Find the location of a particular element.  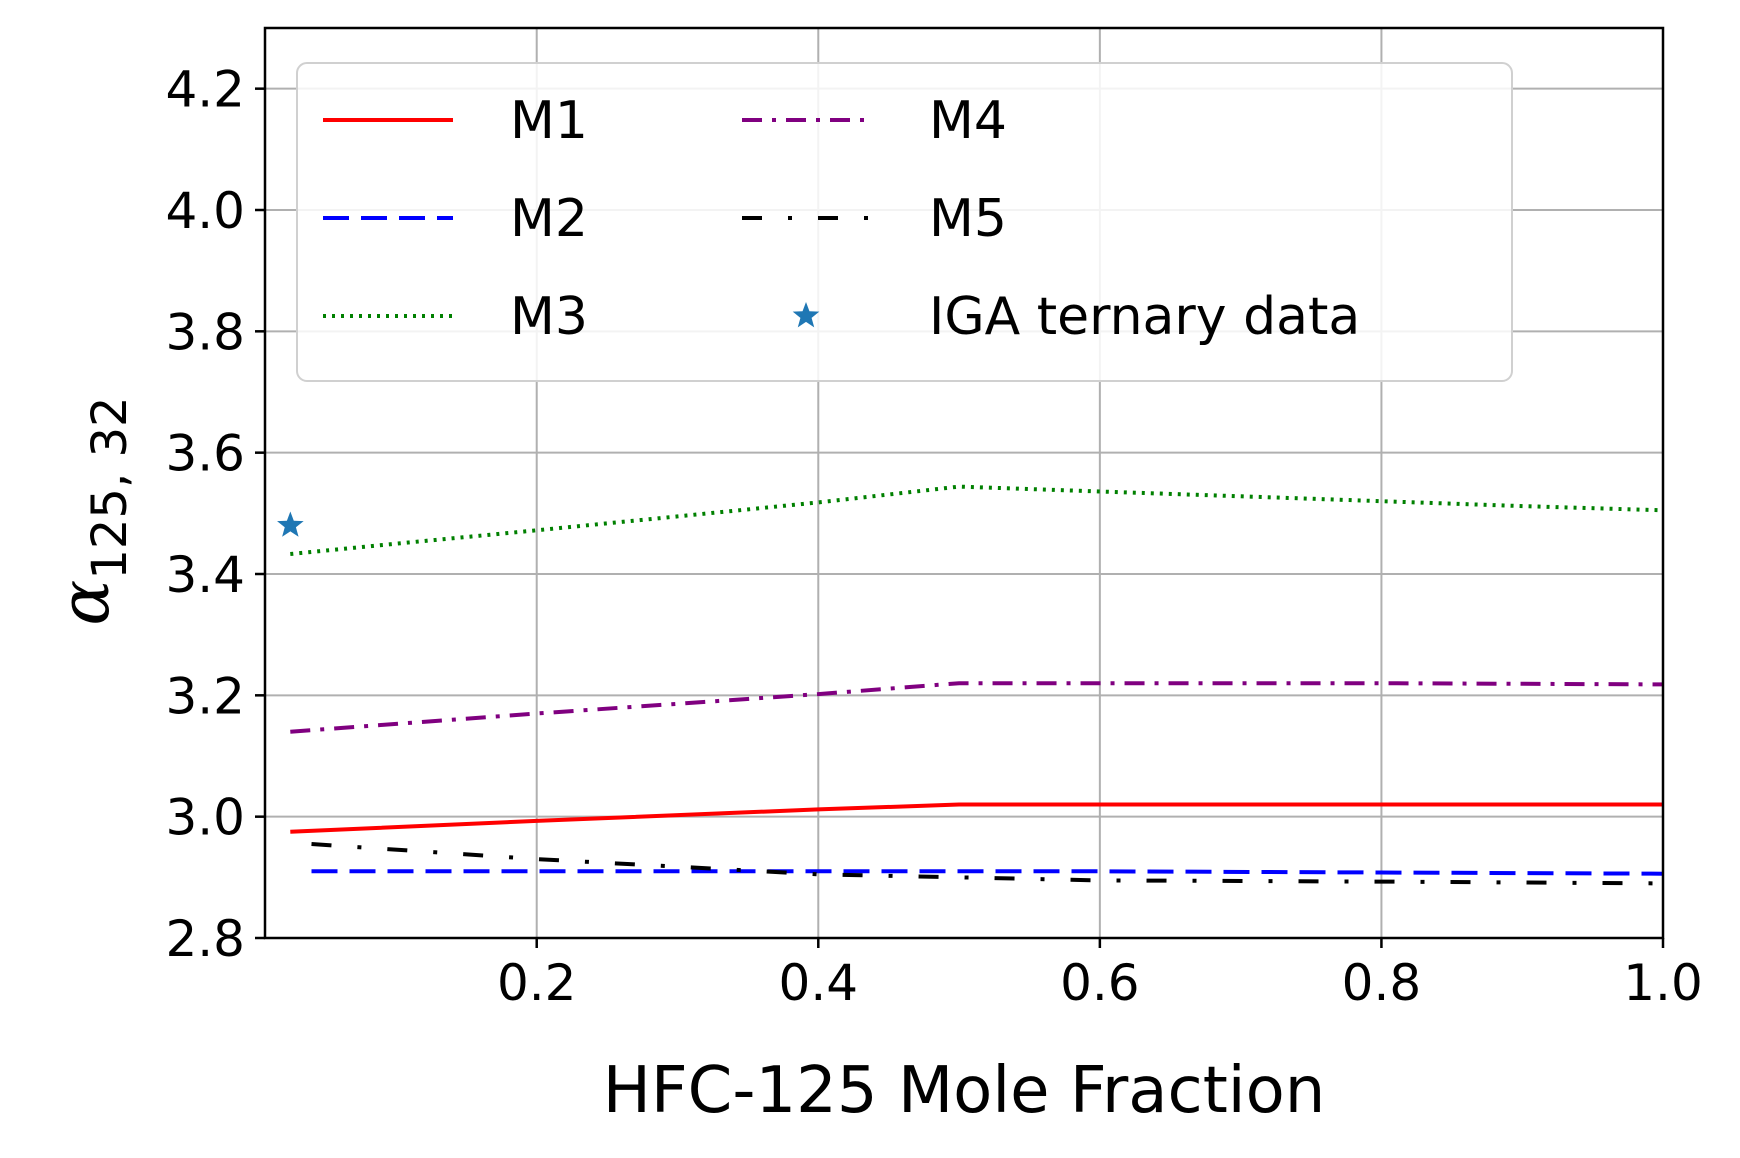

legend-m3-label: M3 is located at coordinates (549, 317).